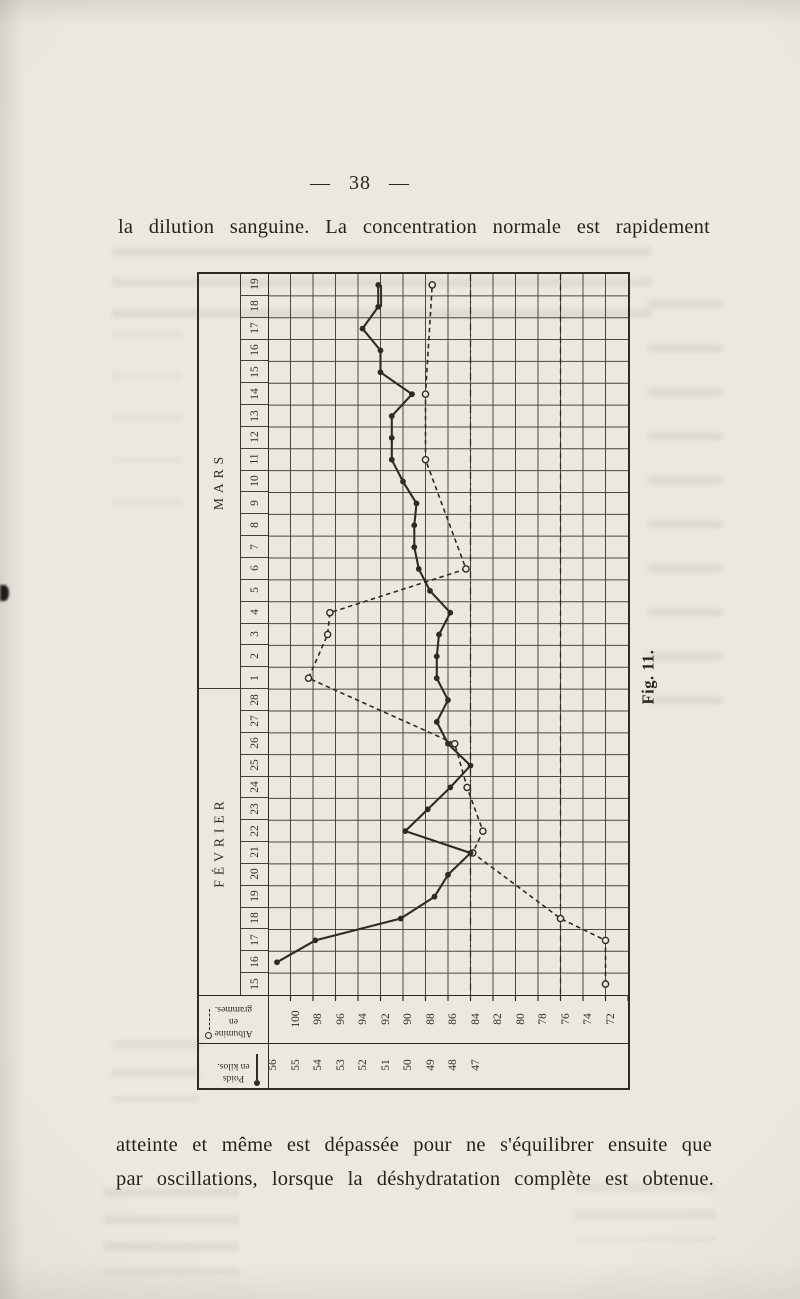 This screenshot has width=800, height=1299. What do you see at coordinates (233, 1065) in the screenshot?
I see `axis-title-poids: Poids en kilos.` at bounding box center [233, 1065].